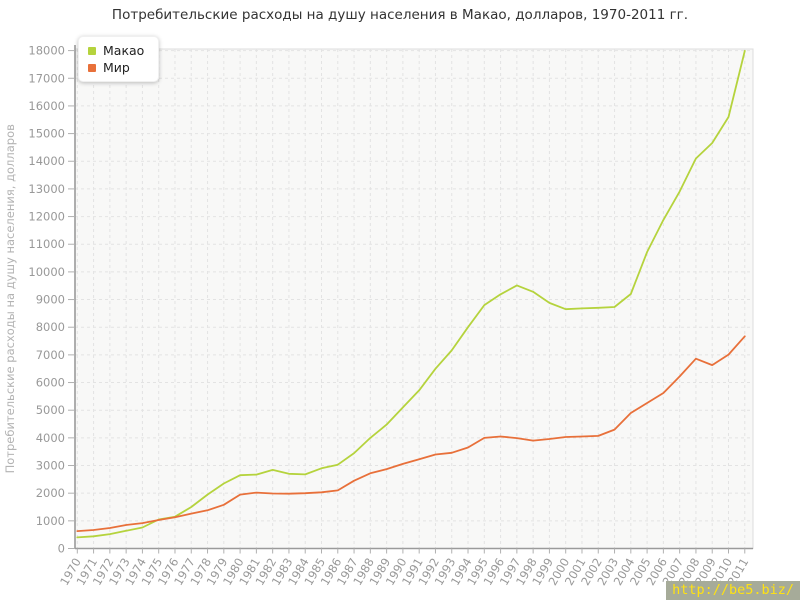 The height and width of the screenshot is (600, 800). What do you see at coordinates (92, 68) in the screenshot?
I see `legend-swatch-mir` at bounding box center [92, 68].